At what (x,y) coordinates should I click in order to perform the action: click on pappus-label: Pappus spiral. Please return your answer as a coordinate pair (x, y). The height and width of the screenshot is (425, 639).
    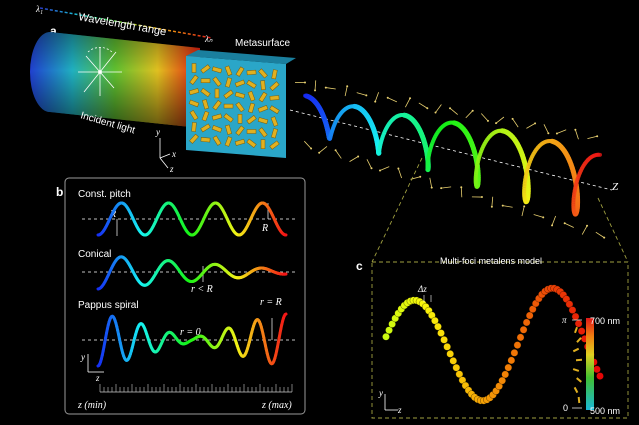
    Looking at the image, I should click on (108, 305).